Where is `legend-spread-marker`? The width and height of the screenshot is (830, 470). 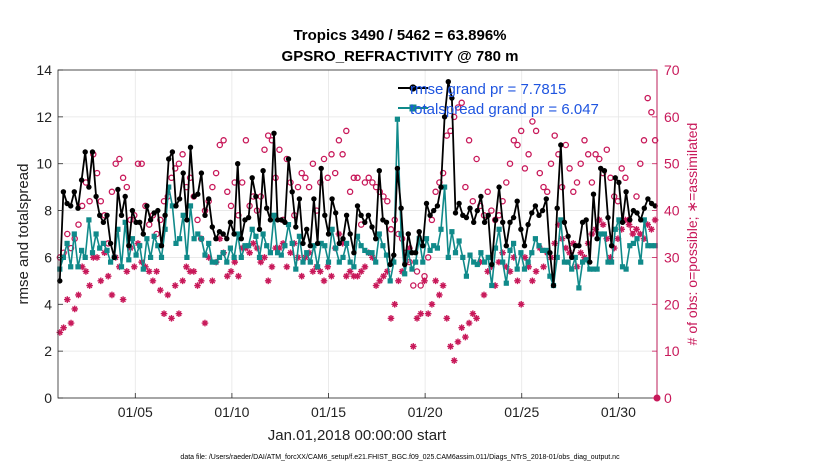
legend-spread-marker is located at coordinates (413, 108).